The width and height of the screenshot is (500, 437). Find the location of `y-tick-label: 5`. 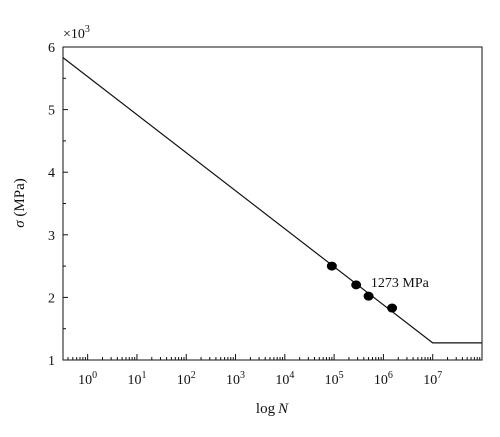

y-tick-label: 5 is located at coordinates (51, 111).